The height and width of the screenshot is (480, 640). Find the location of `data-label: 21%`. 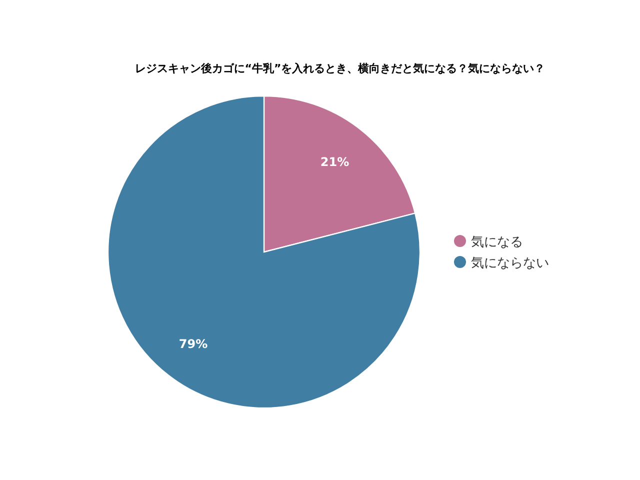

data-label: 21% is located at coordinates (335, 161).